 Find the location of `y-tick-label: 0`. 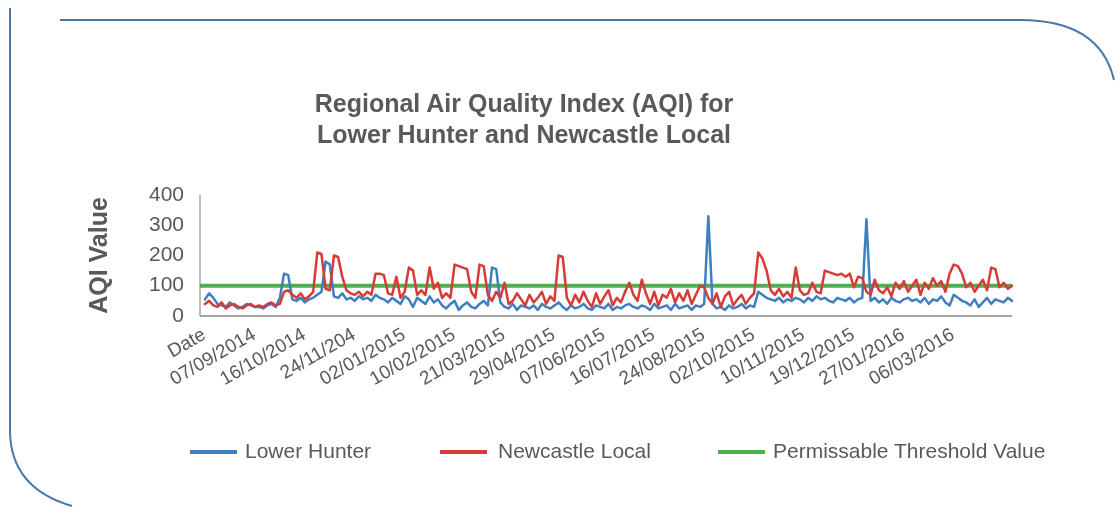

y-tick-label: 0 is located at coordinates (178, 314).